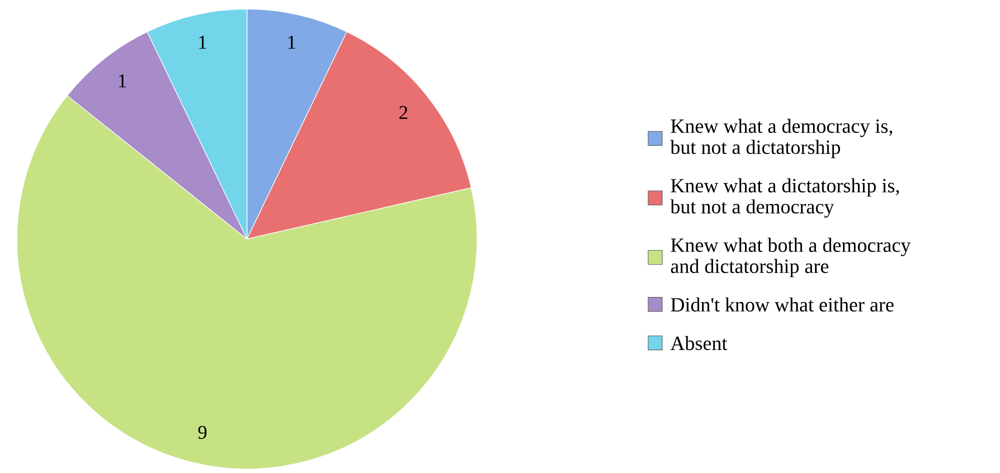 The image size is (1000, 473). I want to click on data-label: 2, so click(403, 112).